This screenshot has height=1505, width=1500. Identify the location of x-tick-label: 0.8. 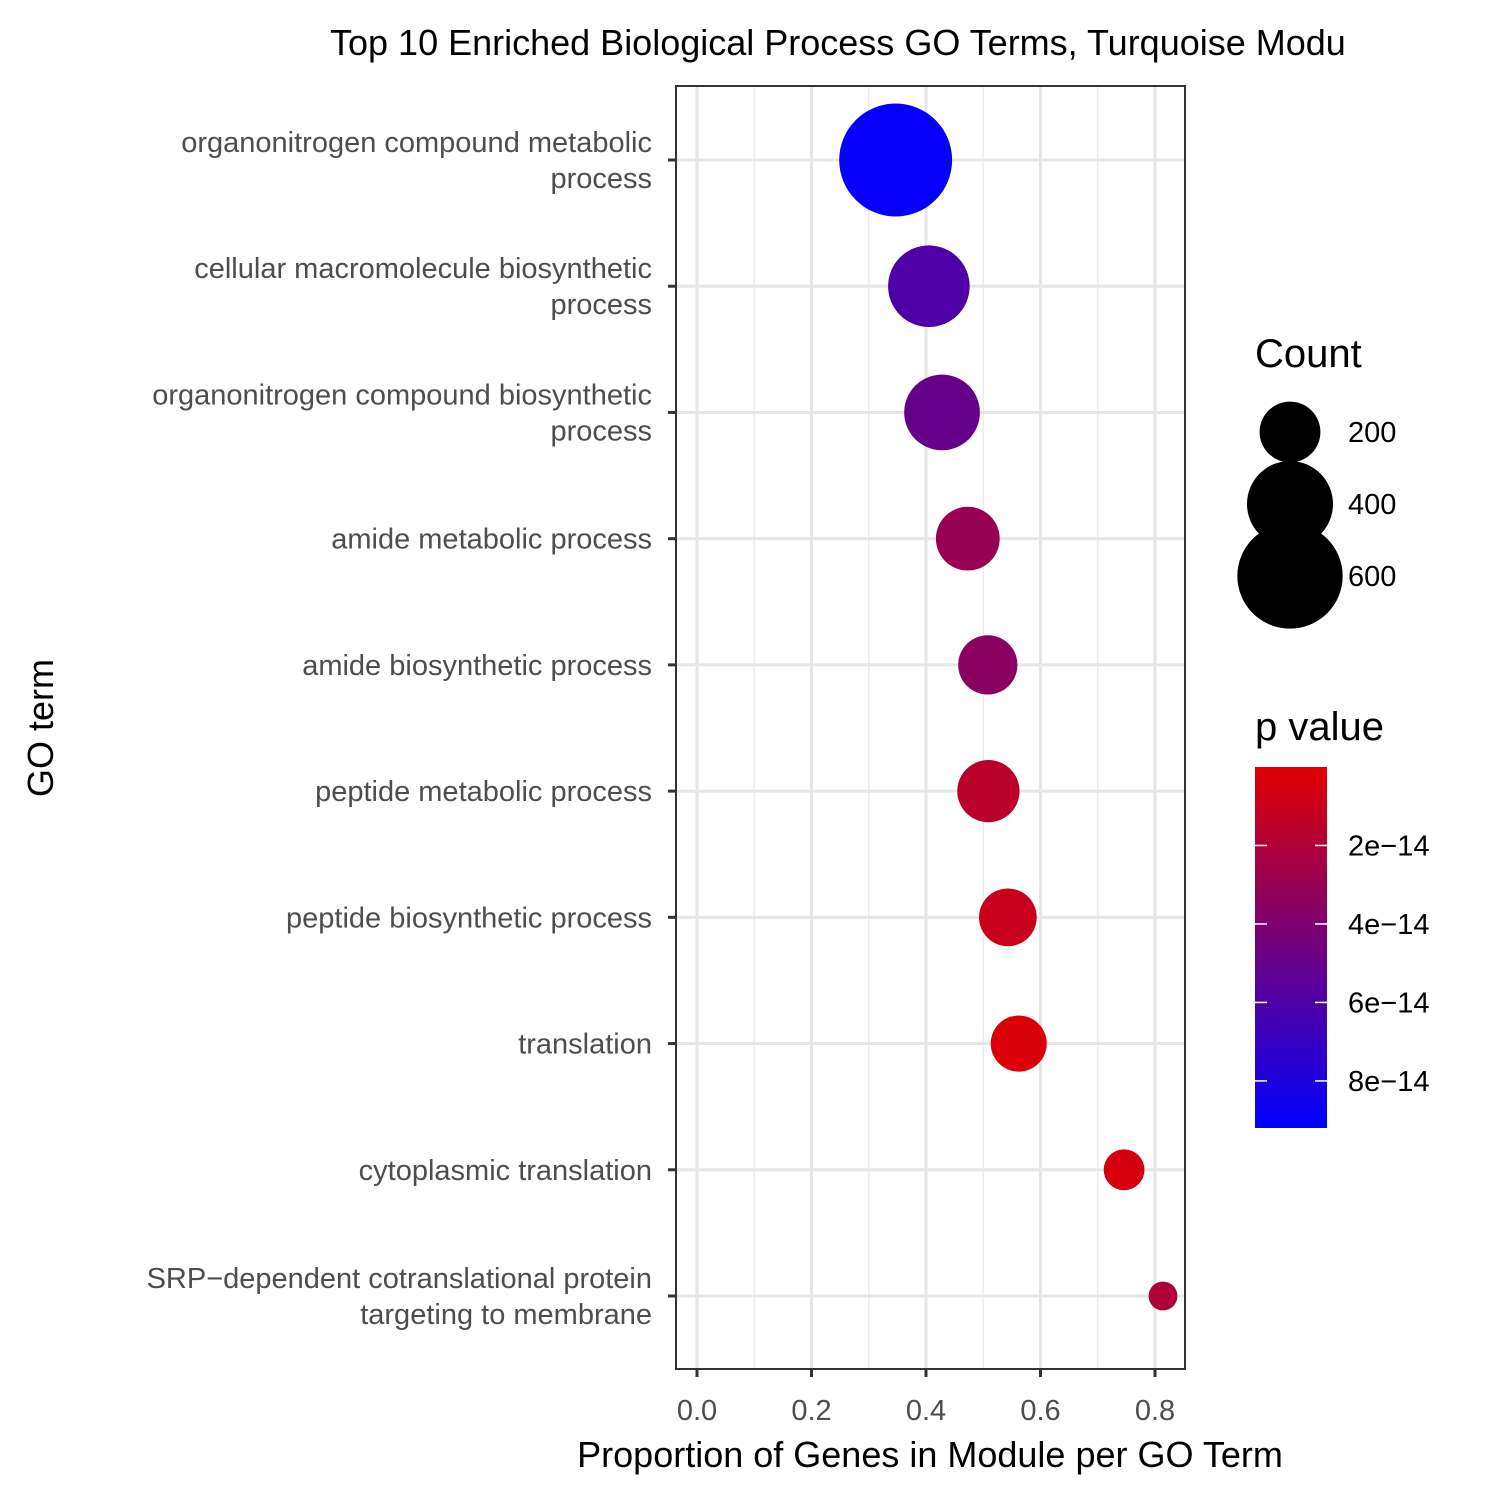
(1155, 1411).